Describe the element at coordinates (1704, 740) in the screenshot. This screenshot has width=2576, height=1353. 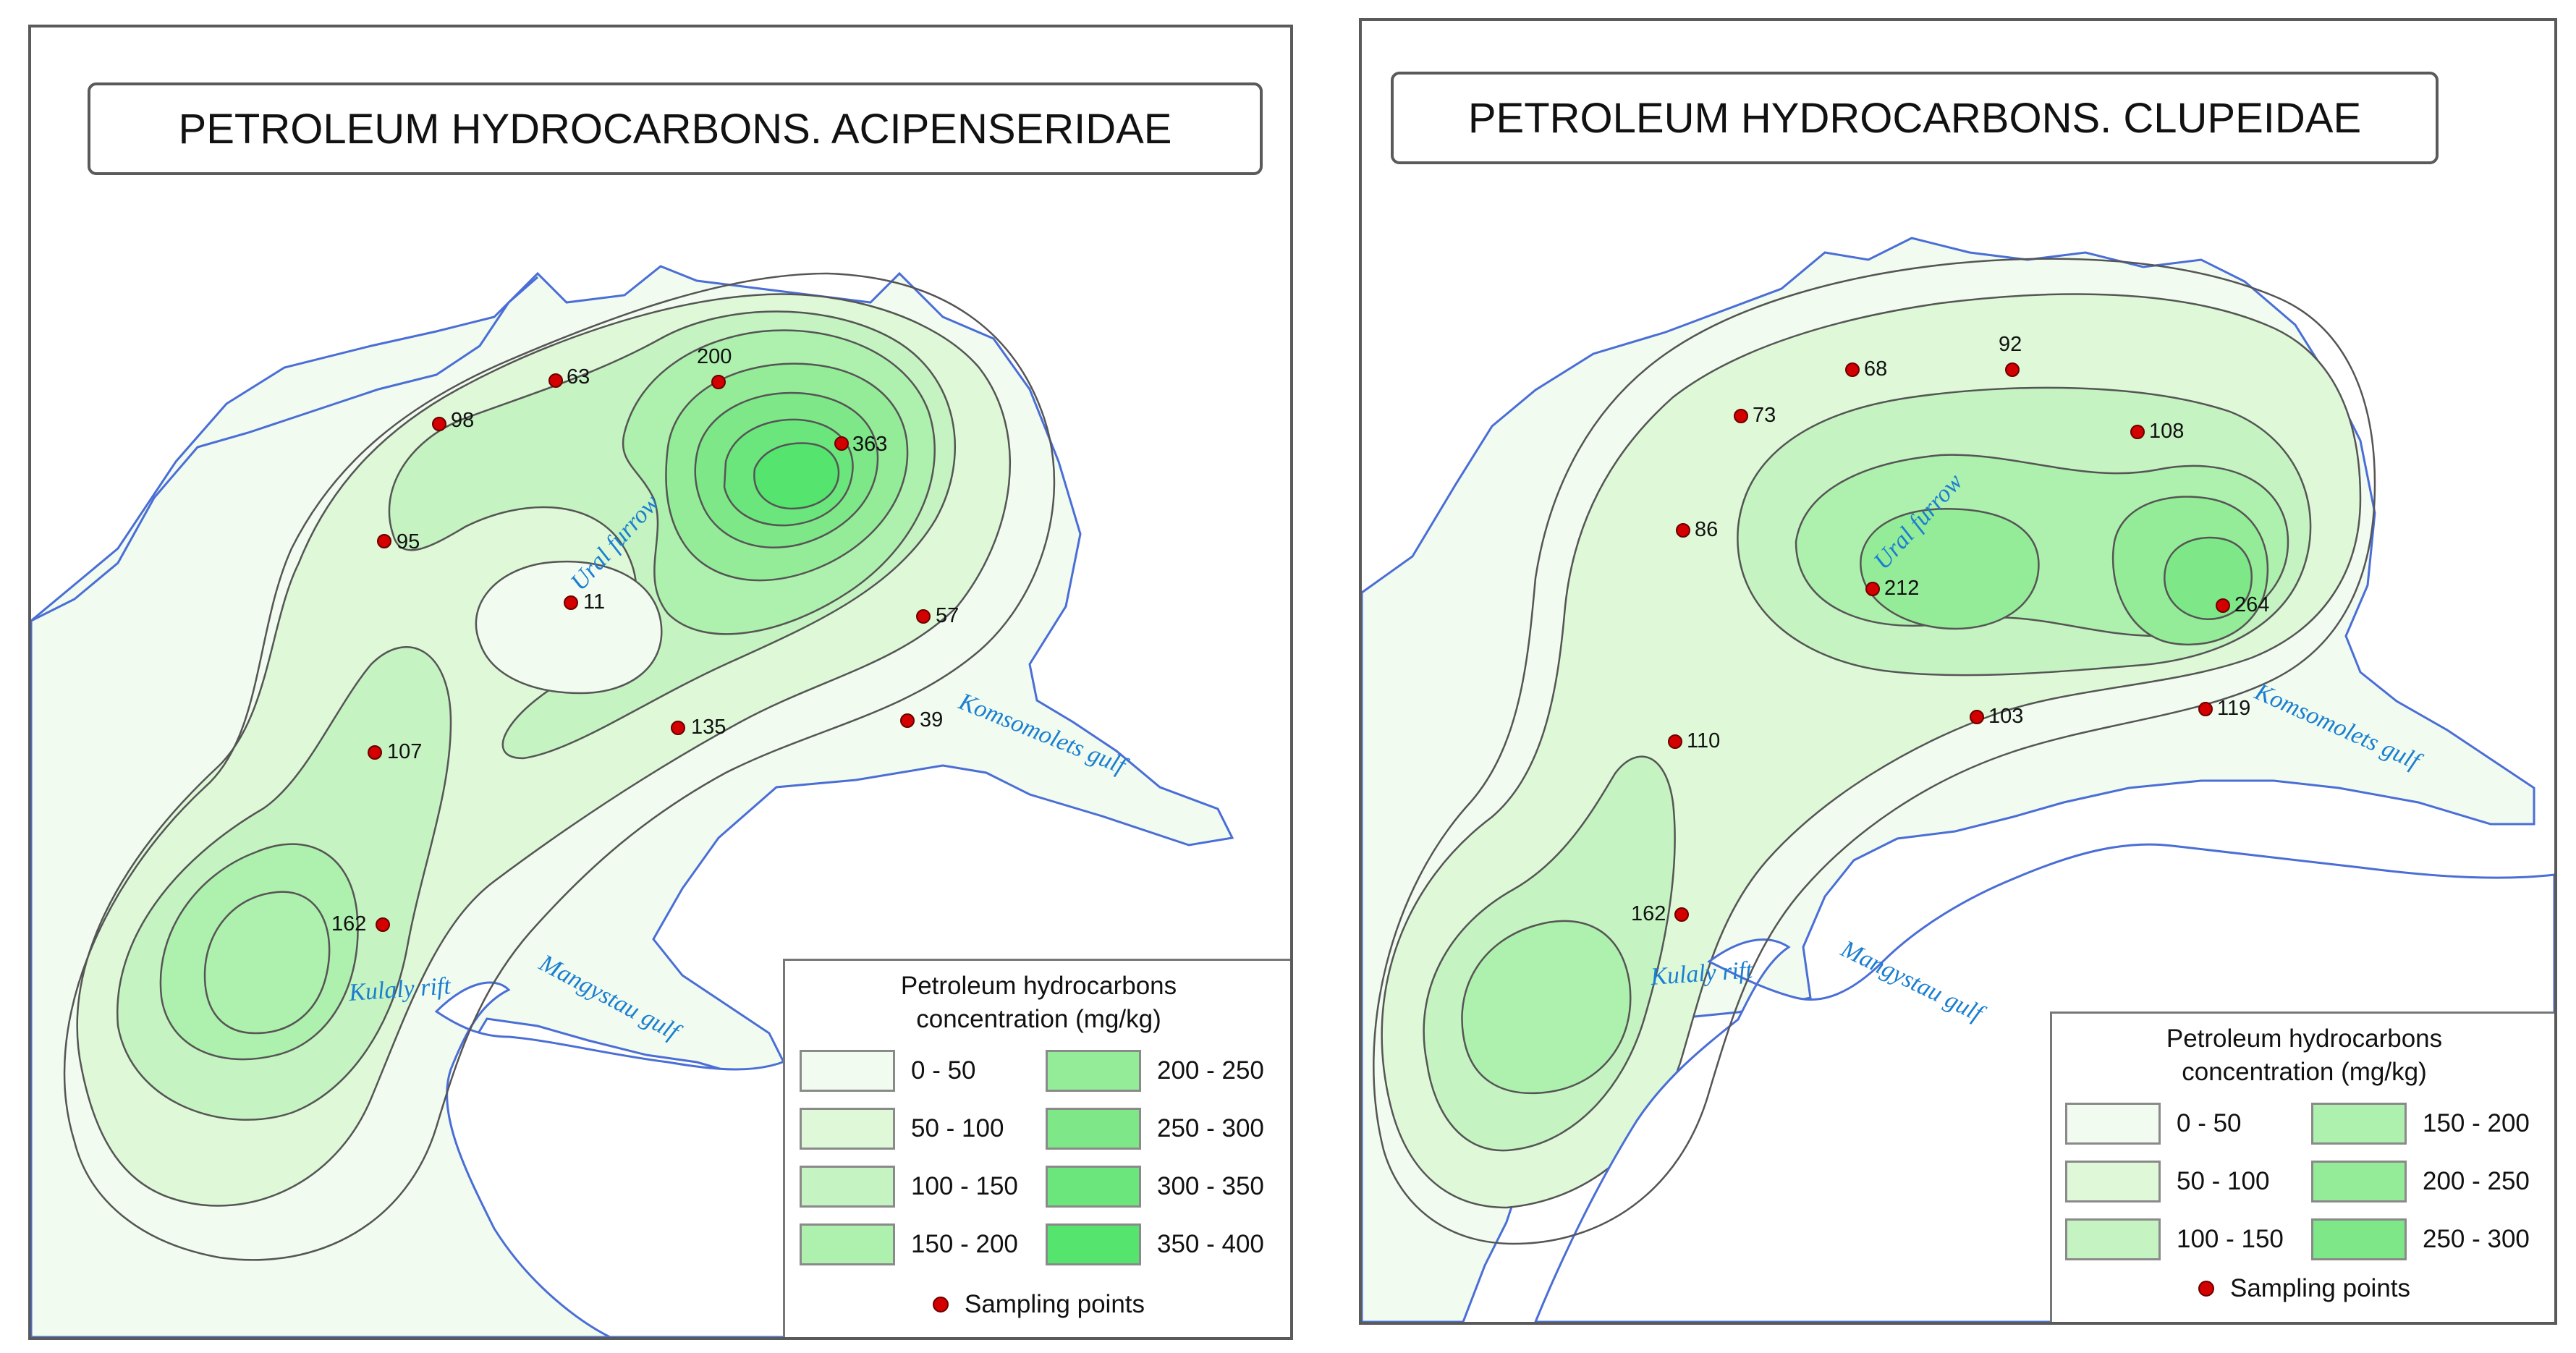
I see `point-label: 110` at that location.